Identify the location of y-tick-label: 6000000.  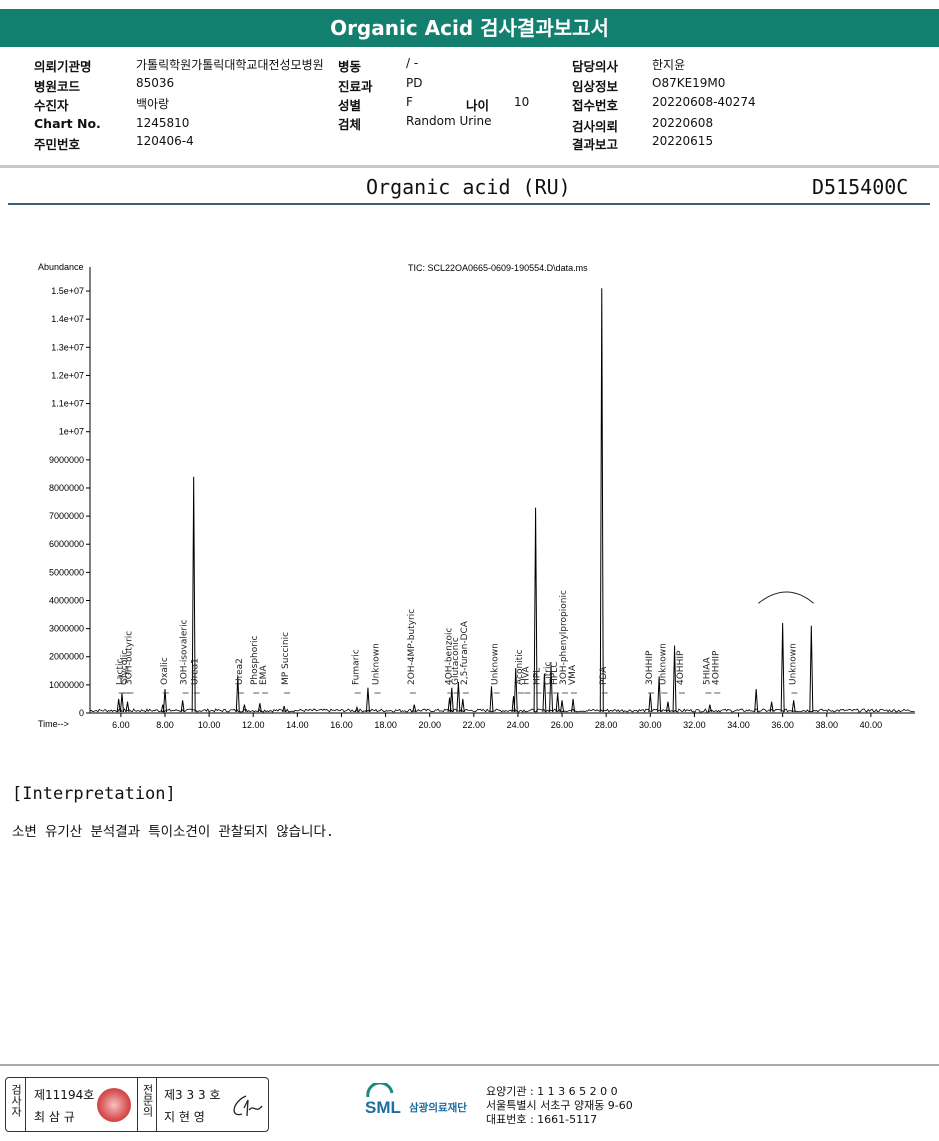
(66, 544).